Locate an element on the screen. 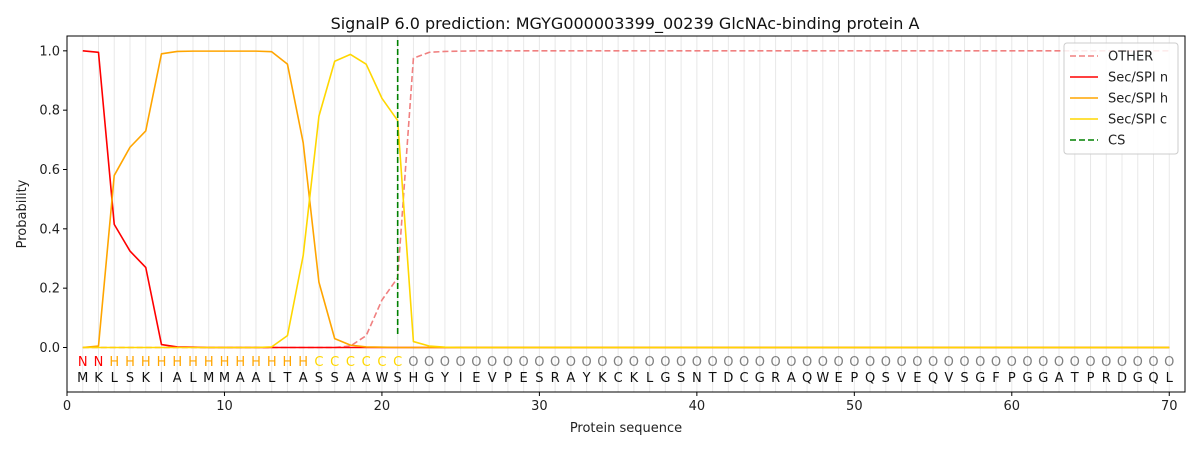  legend-box is located at coordinates (1121, 98).